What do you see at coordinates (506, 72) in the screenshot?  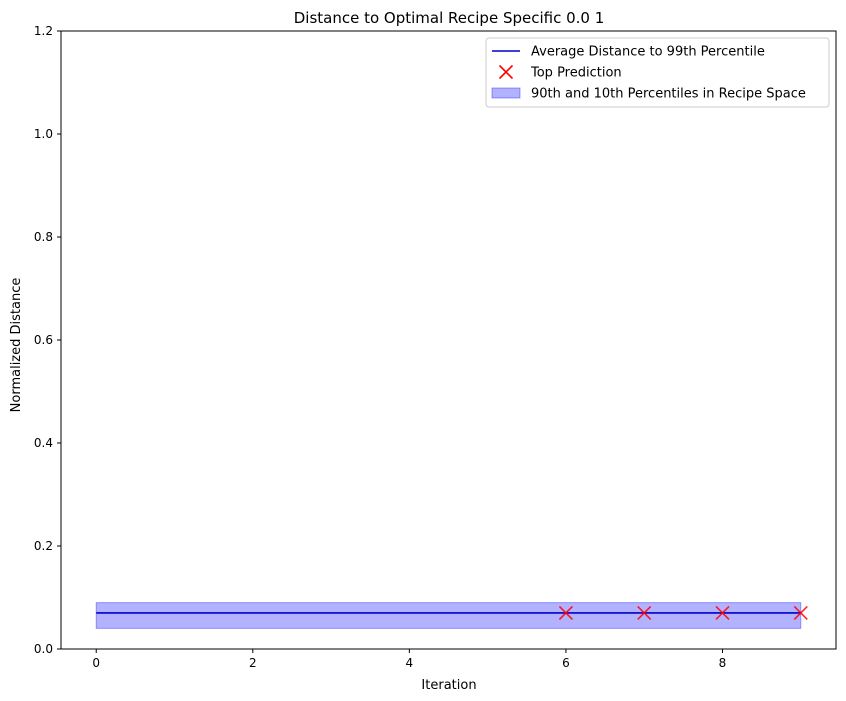 I see `legend-marker-swatch` at bounding box center [506, 72].